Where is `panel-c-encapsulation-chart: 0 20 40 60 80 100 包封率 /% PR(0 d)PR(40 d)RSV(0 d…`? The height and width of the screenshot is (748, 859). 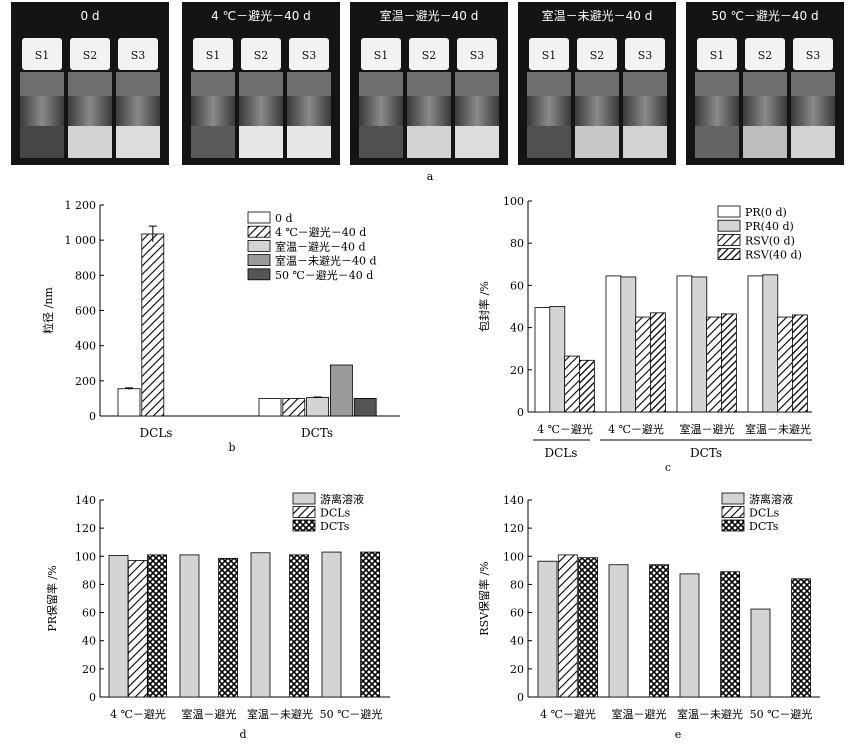
panel-c-encapsulation-chart: 0 20 40 60 80 100 包封率 /% PR(0 d)PR(40 d)RSV(0 d… is located at coordinates (644, 334).